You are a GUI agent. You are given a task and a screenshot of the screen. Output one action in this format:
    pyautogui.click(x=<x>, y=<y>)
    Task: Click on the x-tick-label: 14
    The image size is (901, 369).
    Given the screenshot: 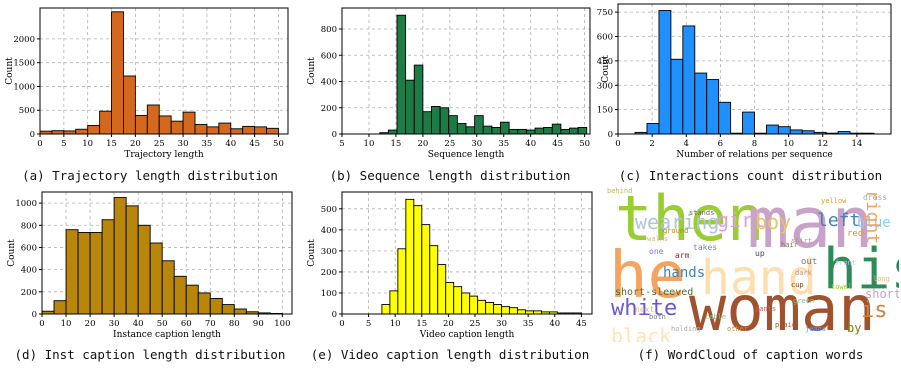 What is the action you would take?
    pyautogui.click(x=856, y=144)
    